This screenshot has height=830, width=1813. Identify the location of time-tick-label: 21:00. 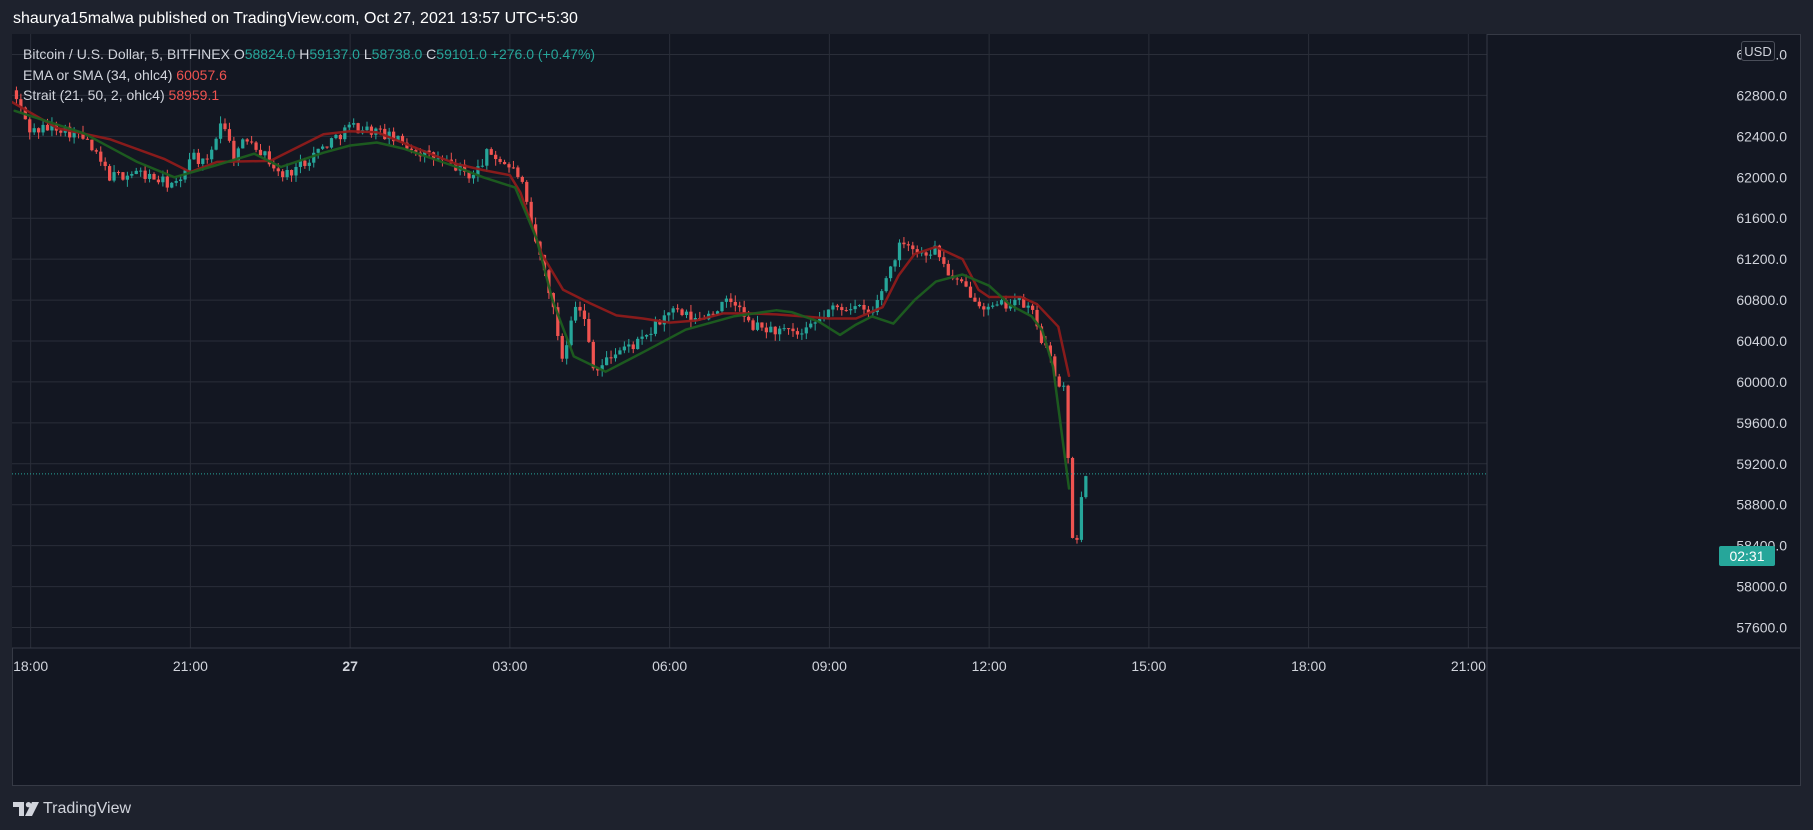
(1468, 666).